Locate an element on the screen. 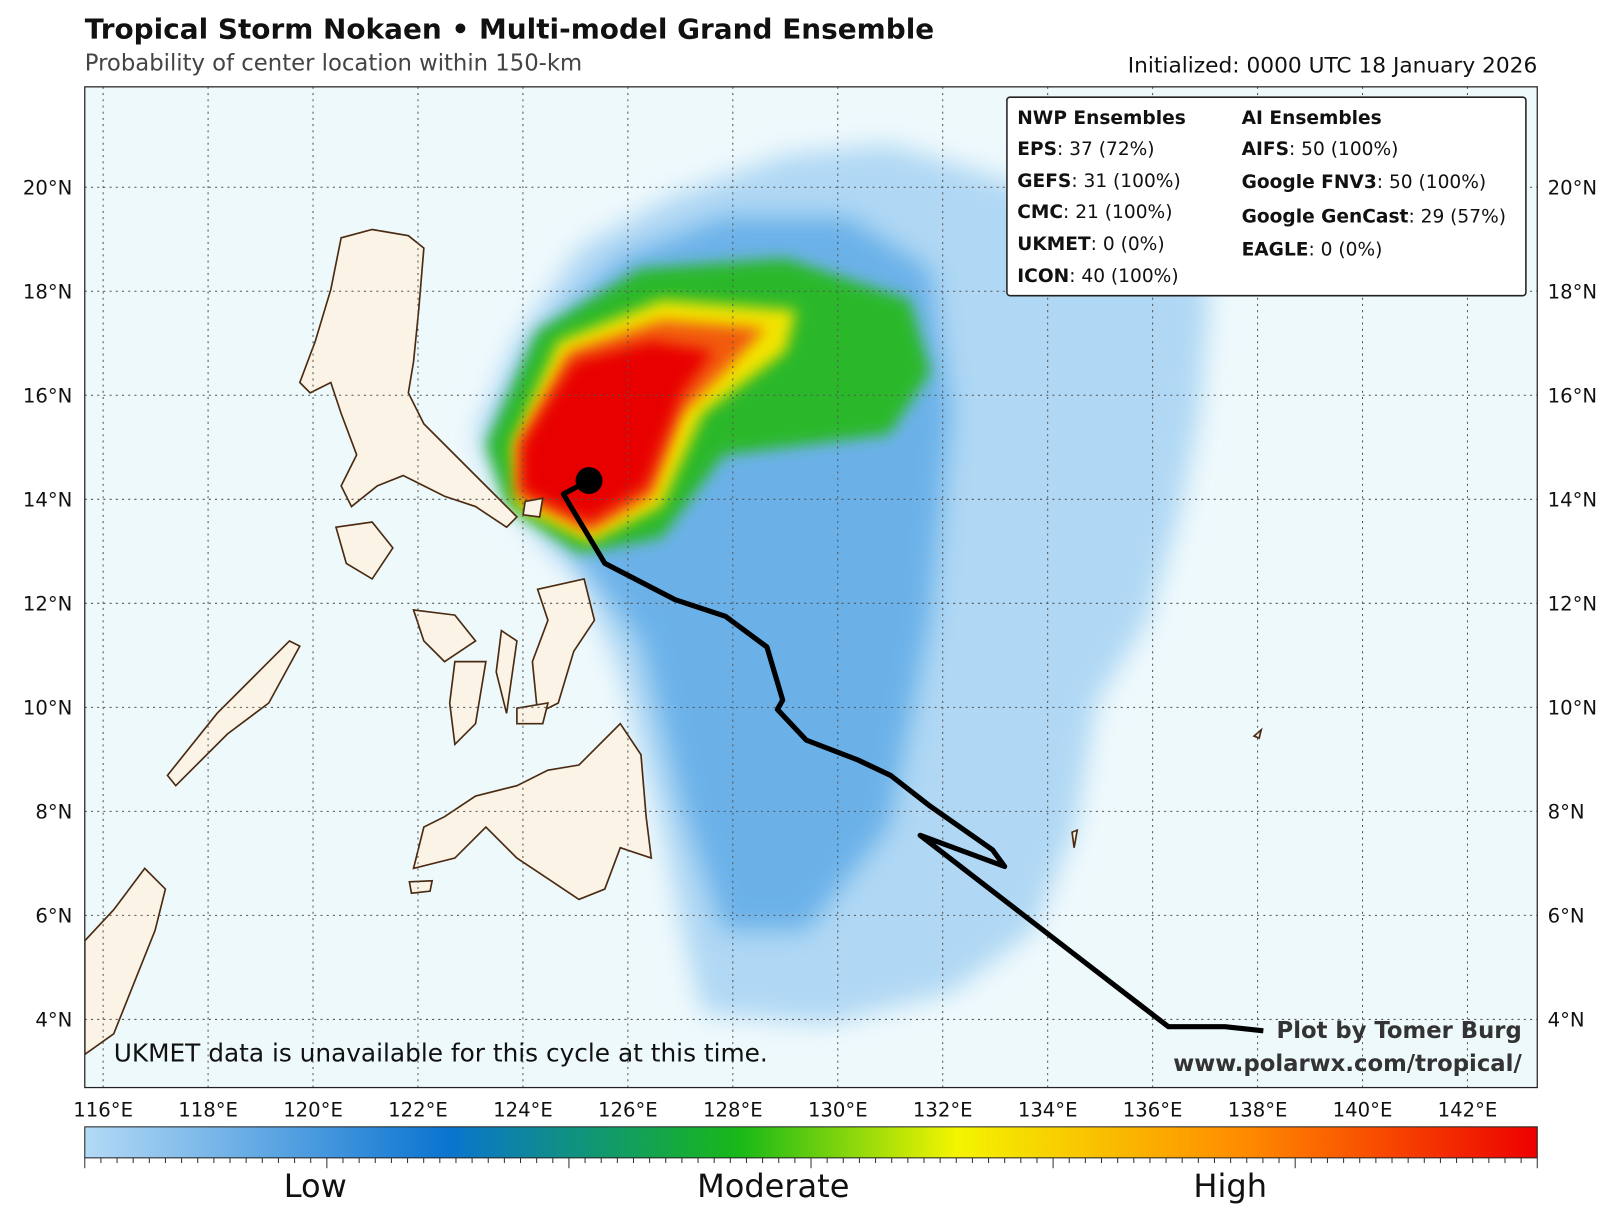  x-tick-label: 134°E is located at coordinates (1048, 1110).